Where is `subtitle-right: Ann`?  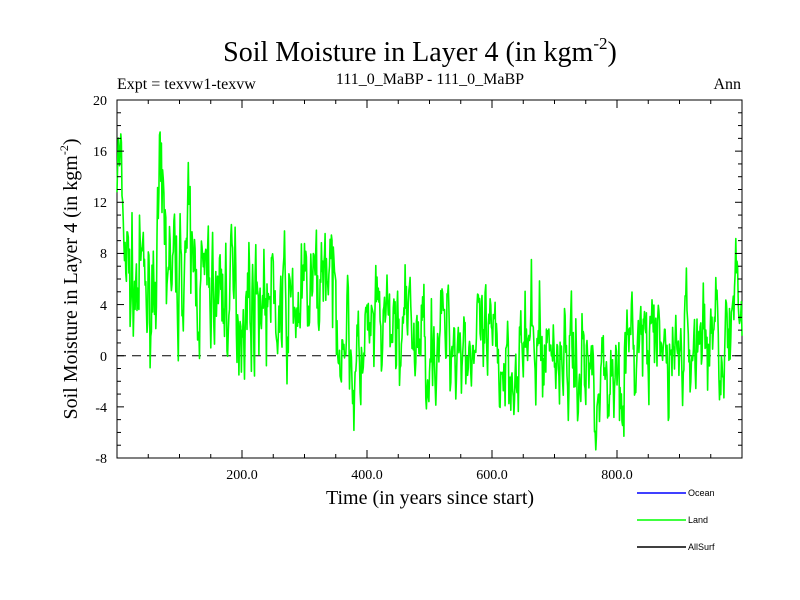 subtitle-right: Ann is located at coordinates (727, 84).